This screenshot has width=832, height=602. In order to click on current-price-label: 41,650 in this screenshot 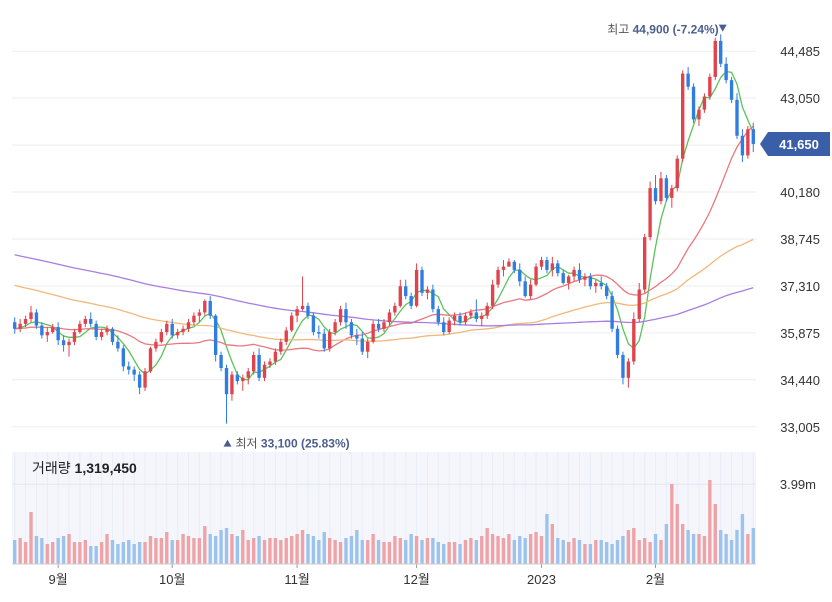, I will do `click(799, 144)`.